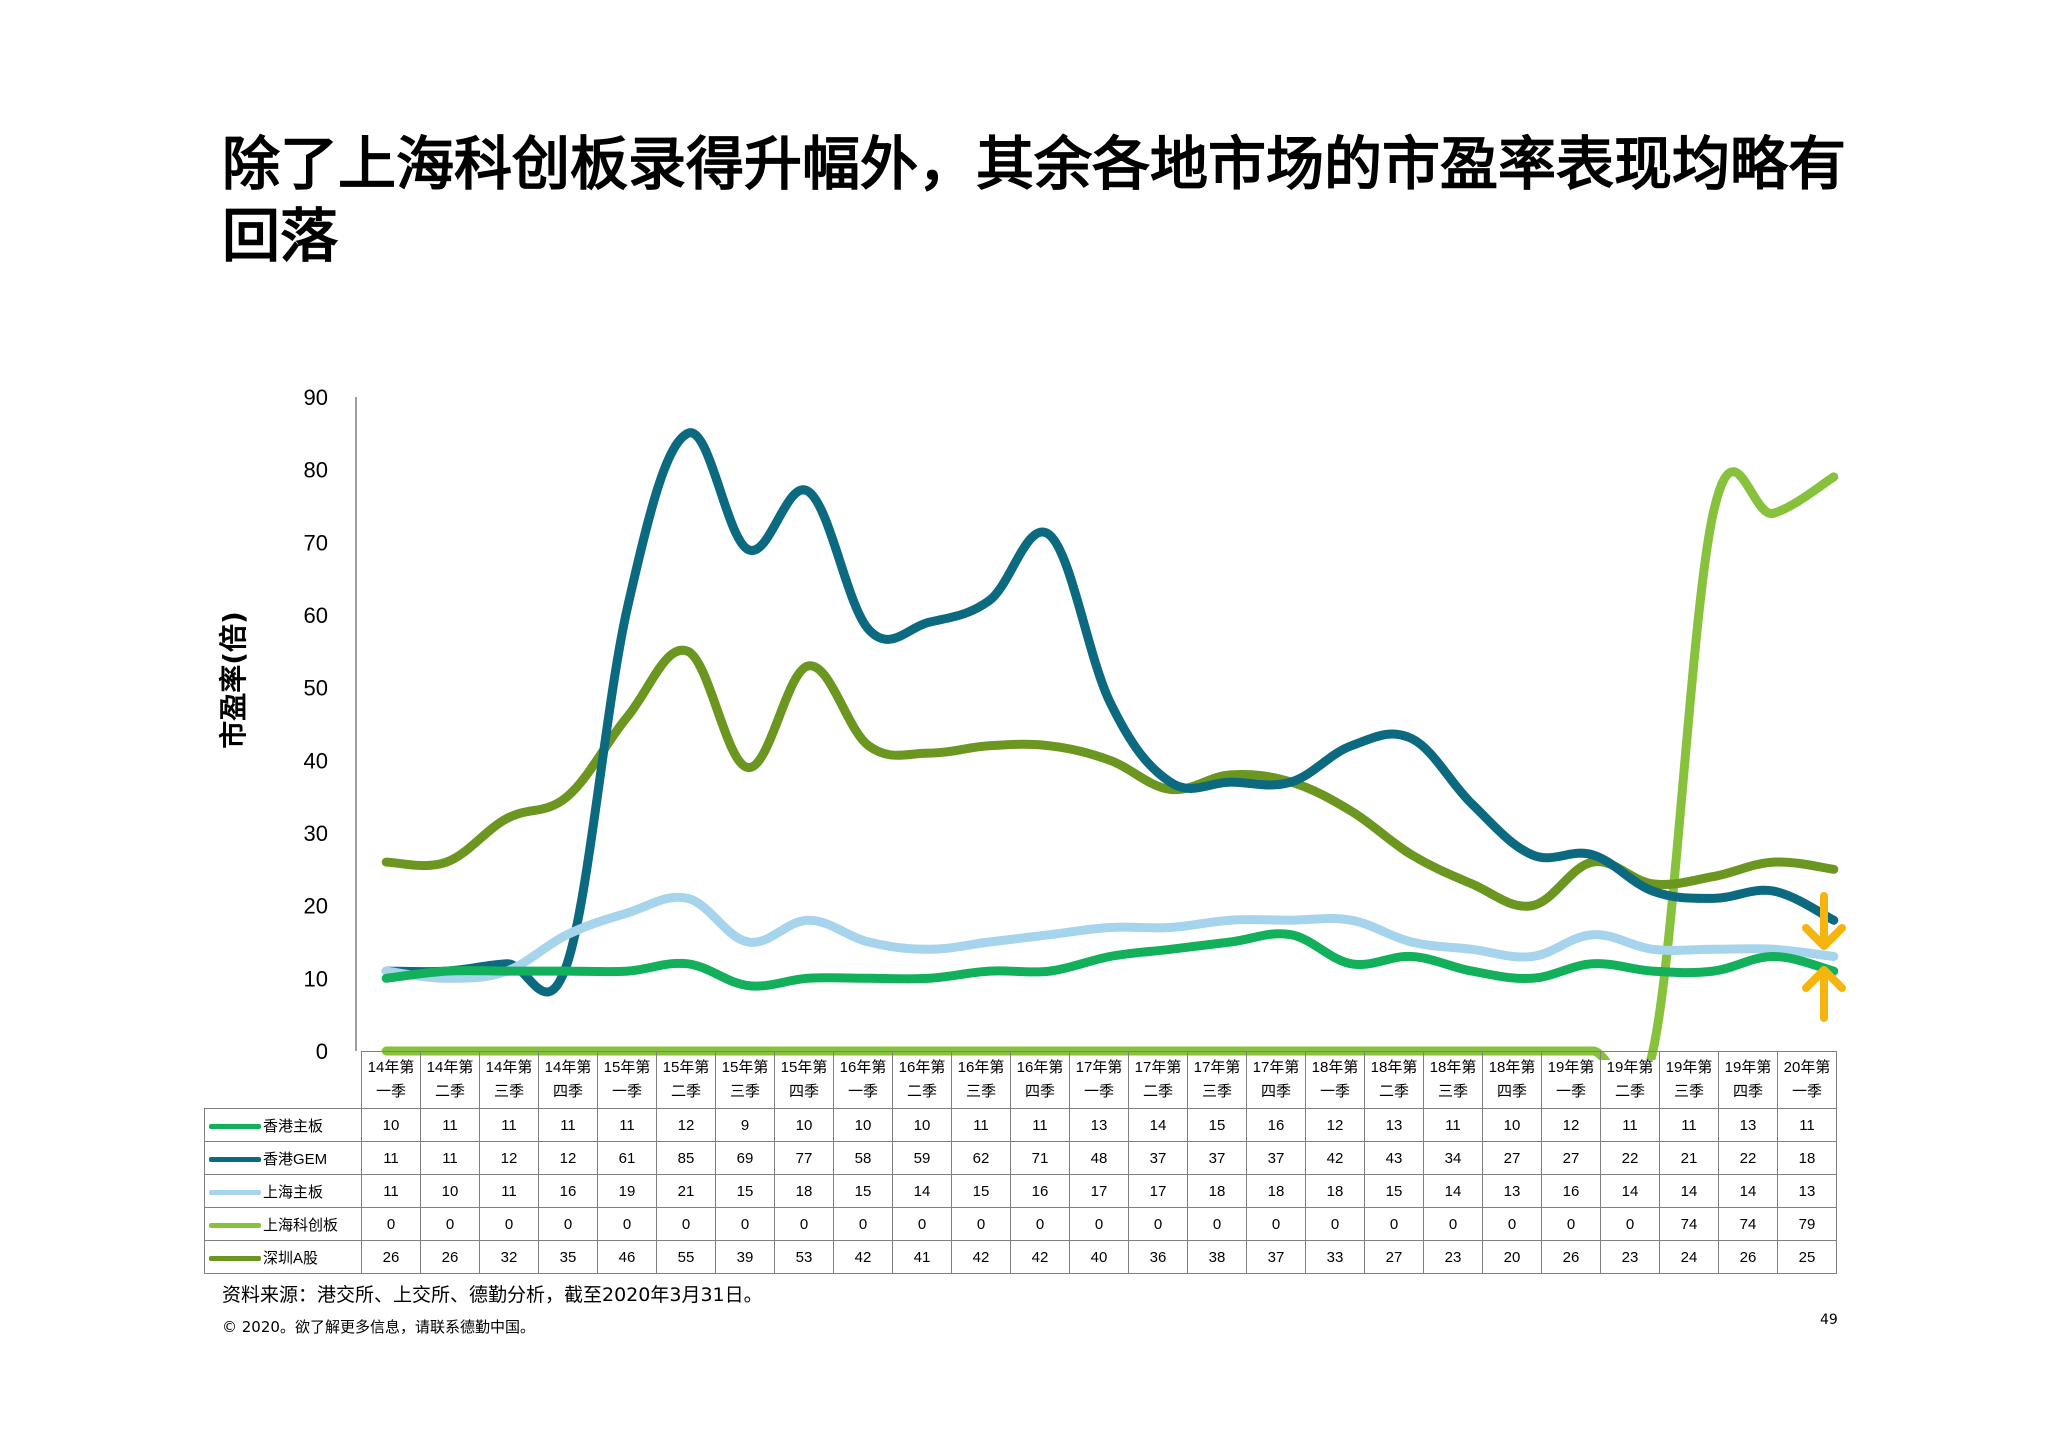 Image resolution: width=2048 pixels, height=1447 pixels. What do you see at coordinates (235, 1160) in the screenshot?
I see `legend-swatch-香港GEM` at bounding box center [235, 1160].